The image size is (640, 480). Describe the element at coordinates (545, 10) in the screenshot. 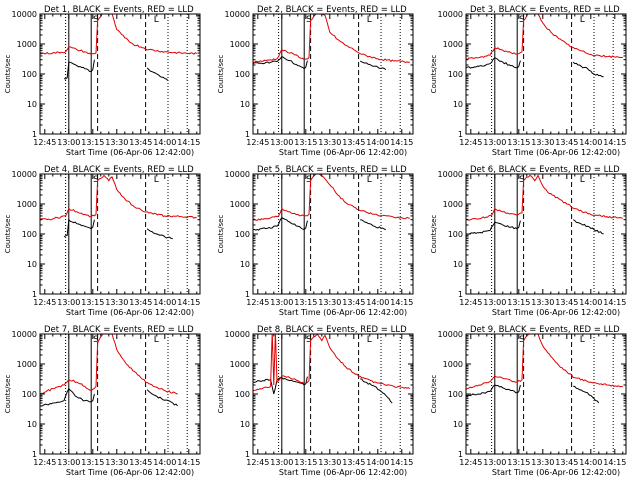

I see `panel-title: Det 3, BLACK = Events, RED = LLD` at that location.